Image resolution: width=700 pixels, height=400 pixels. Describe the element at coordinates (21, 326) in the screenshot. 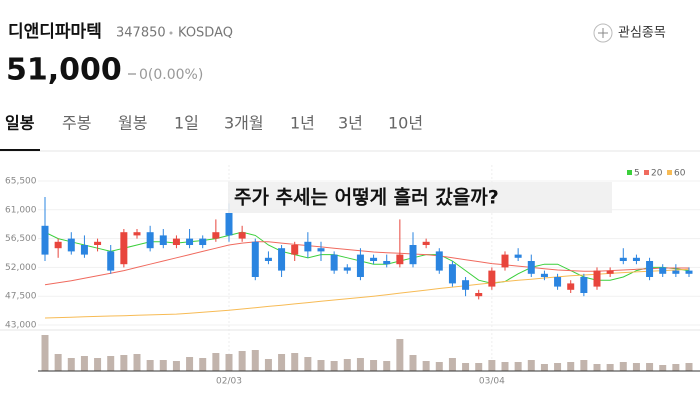

I see `y-tick-label: 43,000` at that location.